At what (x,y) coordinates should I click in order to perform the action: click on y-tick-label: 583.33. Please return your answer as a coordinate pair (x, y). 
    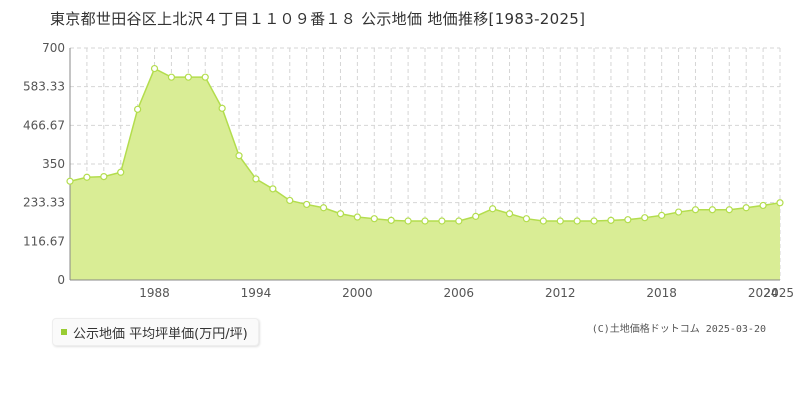
    Looking at the image, I should click on (44, 87).